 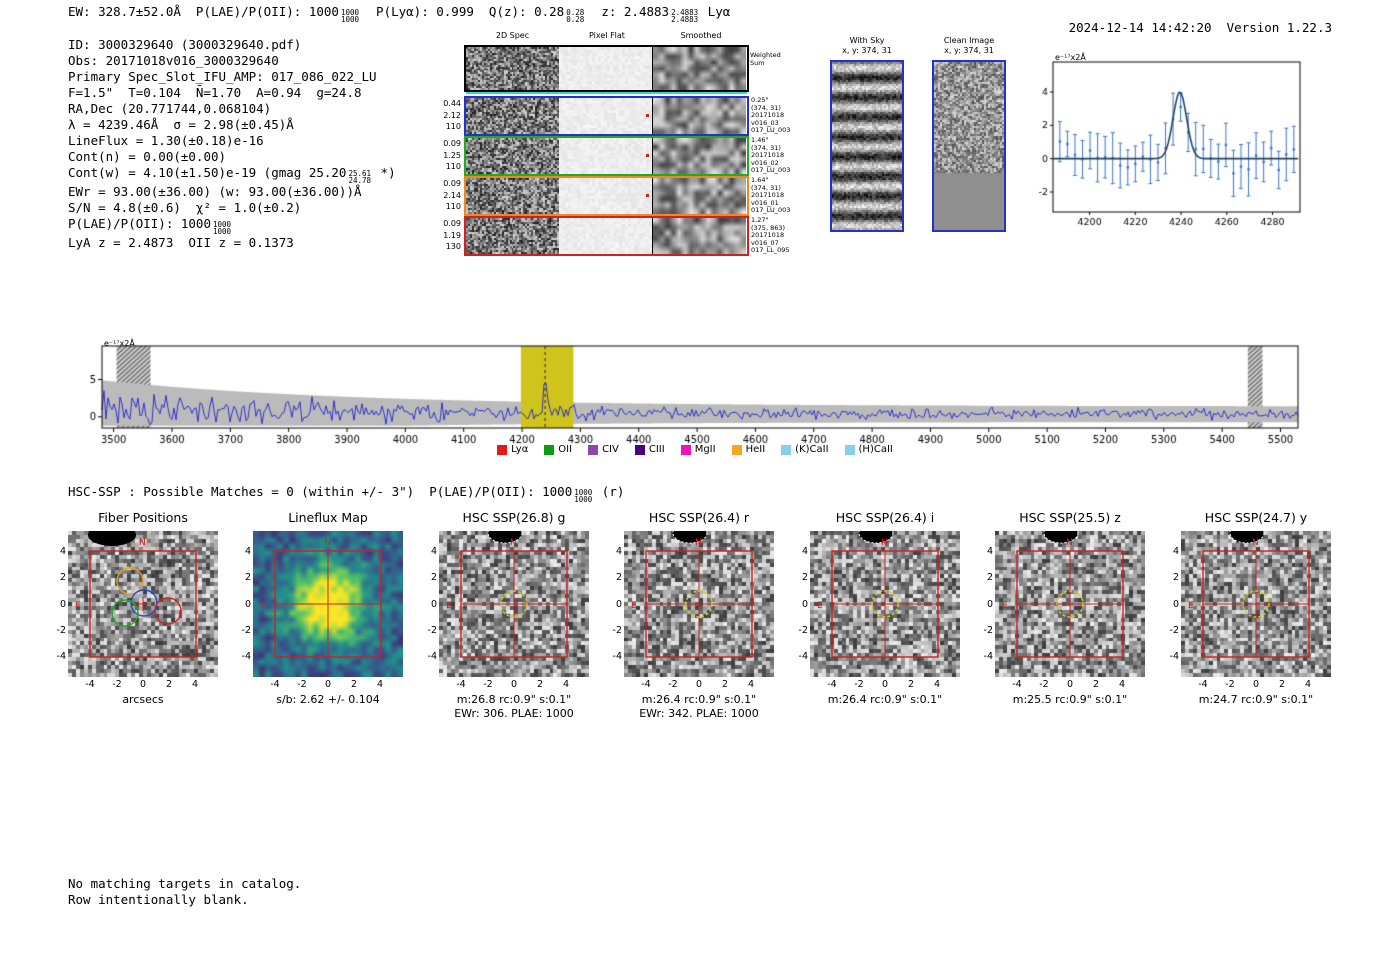 I want to click on legend-item-7: (H)CaII, so click(x=868, y=449).